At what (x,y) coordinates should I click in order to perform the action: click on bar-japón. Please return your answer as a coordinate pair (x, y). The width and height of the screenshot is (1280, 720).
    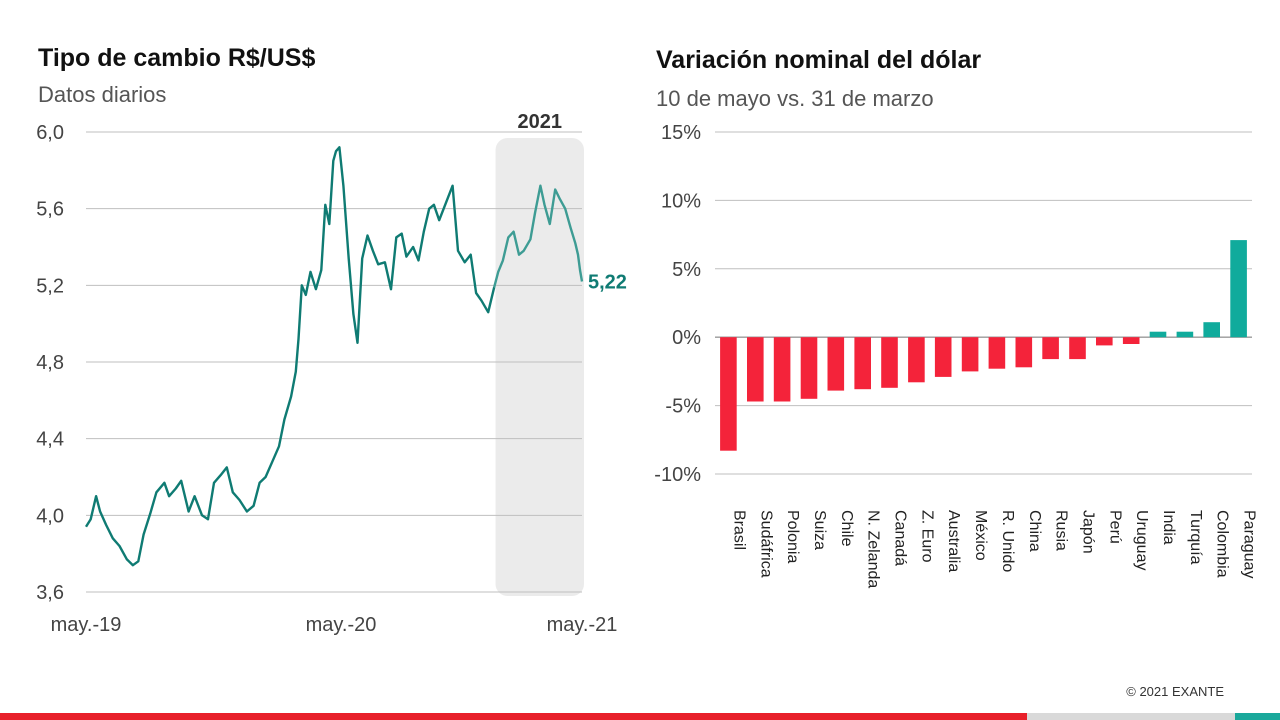
    Looking at the image, I should click on (1077, 348).